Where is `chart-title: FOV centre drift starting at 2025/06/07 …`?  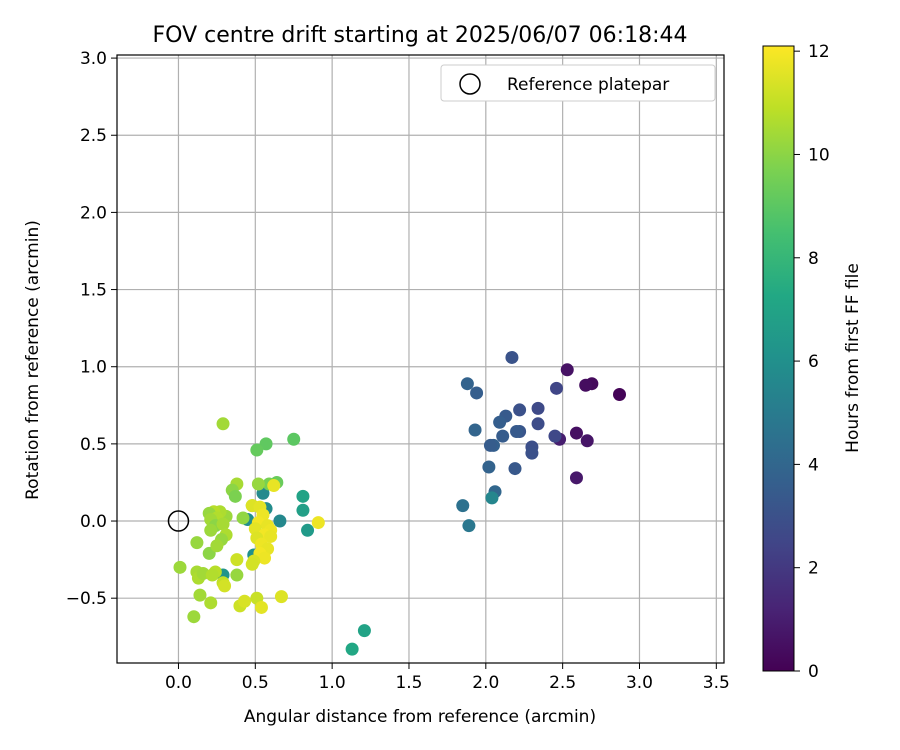
chart-title: FOV centre drift starting at 2025/06/07 … is located at coordinates (420, 35).